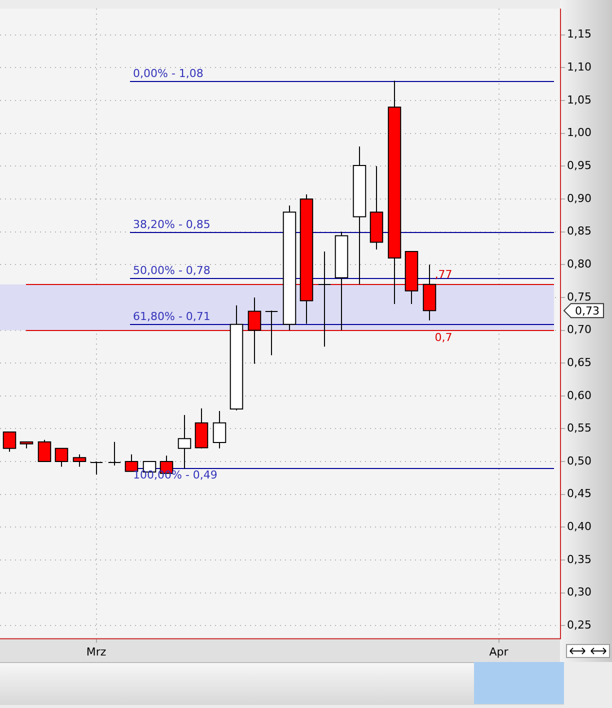 The width and height of the screenshot is (612, 708). I want to click on annotation: 38,20% - 0,85, so click(171, 225).